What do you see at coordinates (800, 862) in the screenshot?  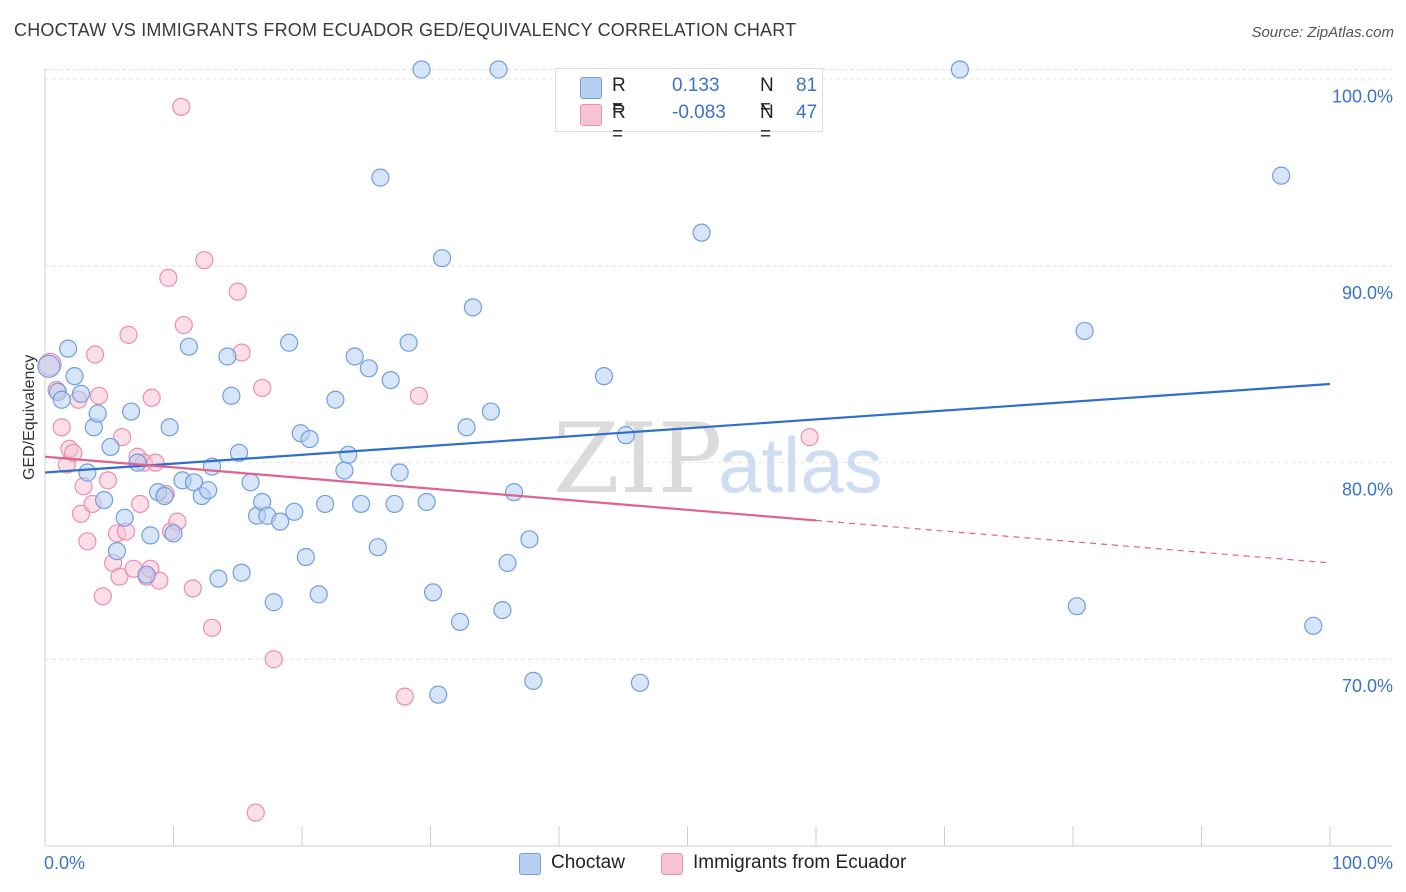 I see `legend-ecuador-label: Immigrants from Ecuador` at bounding box center [800, 862].